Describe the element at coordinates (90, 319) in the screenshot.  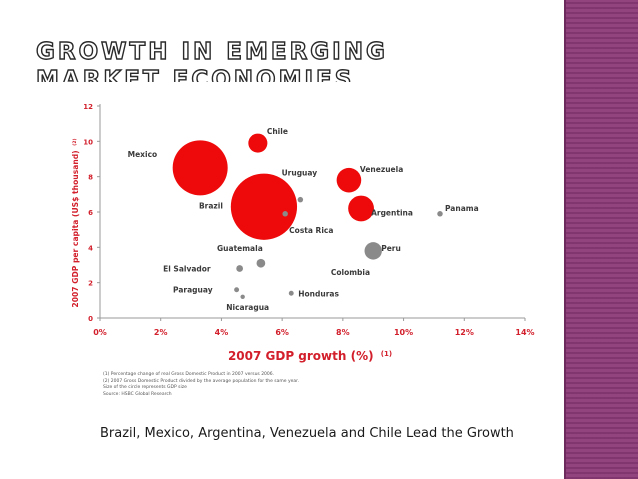
I see `y-tick-label: 0` at that location.